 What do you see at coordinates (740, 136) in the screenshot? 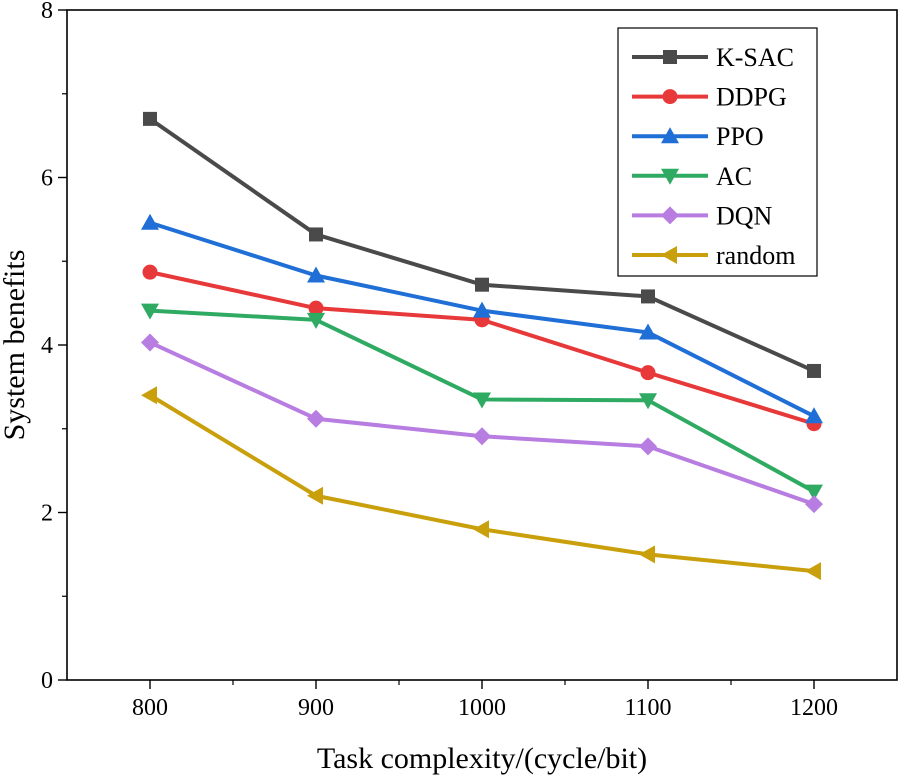
I see `legend-label-ppo: PPO` at bounding box center [740, 136].